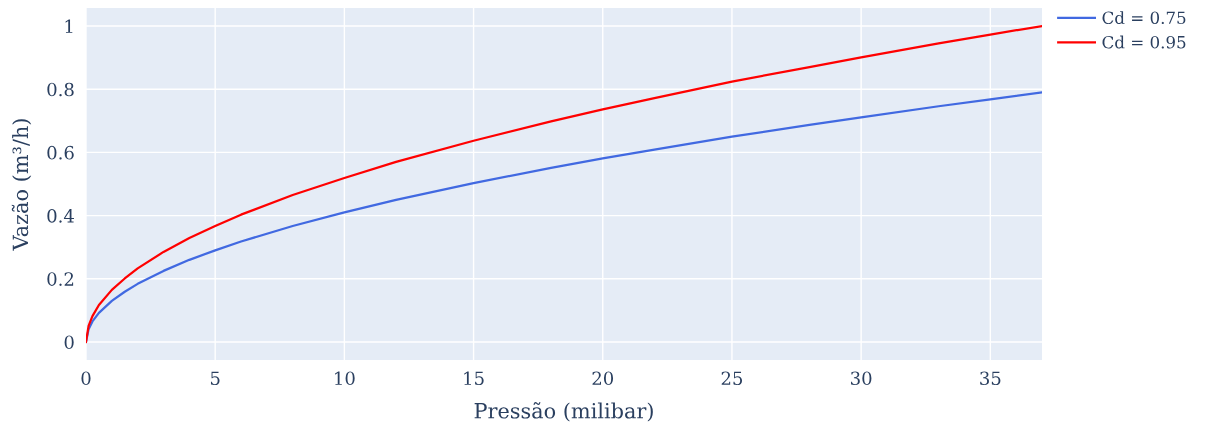  Describe the element at coordinates (990, 378) in the screenshot. I see `x-tick-label: 35` at that location.